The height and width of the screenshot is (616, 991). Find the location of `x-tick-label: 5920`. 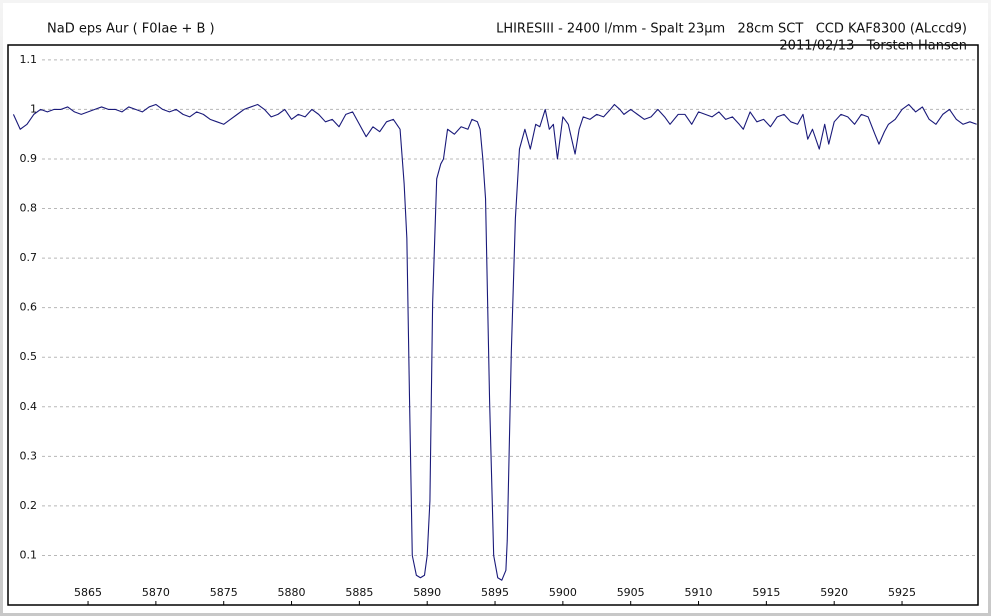

x-tick-label: 5920 is located at coordinates (834, 592).